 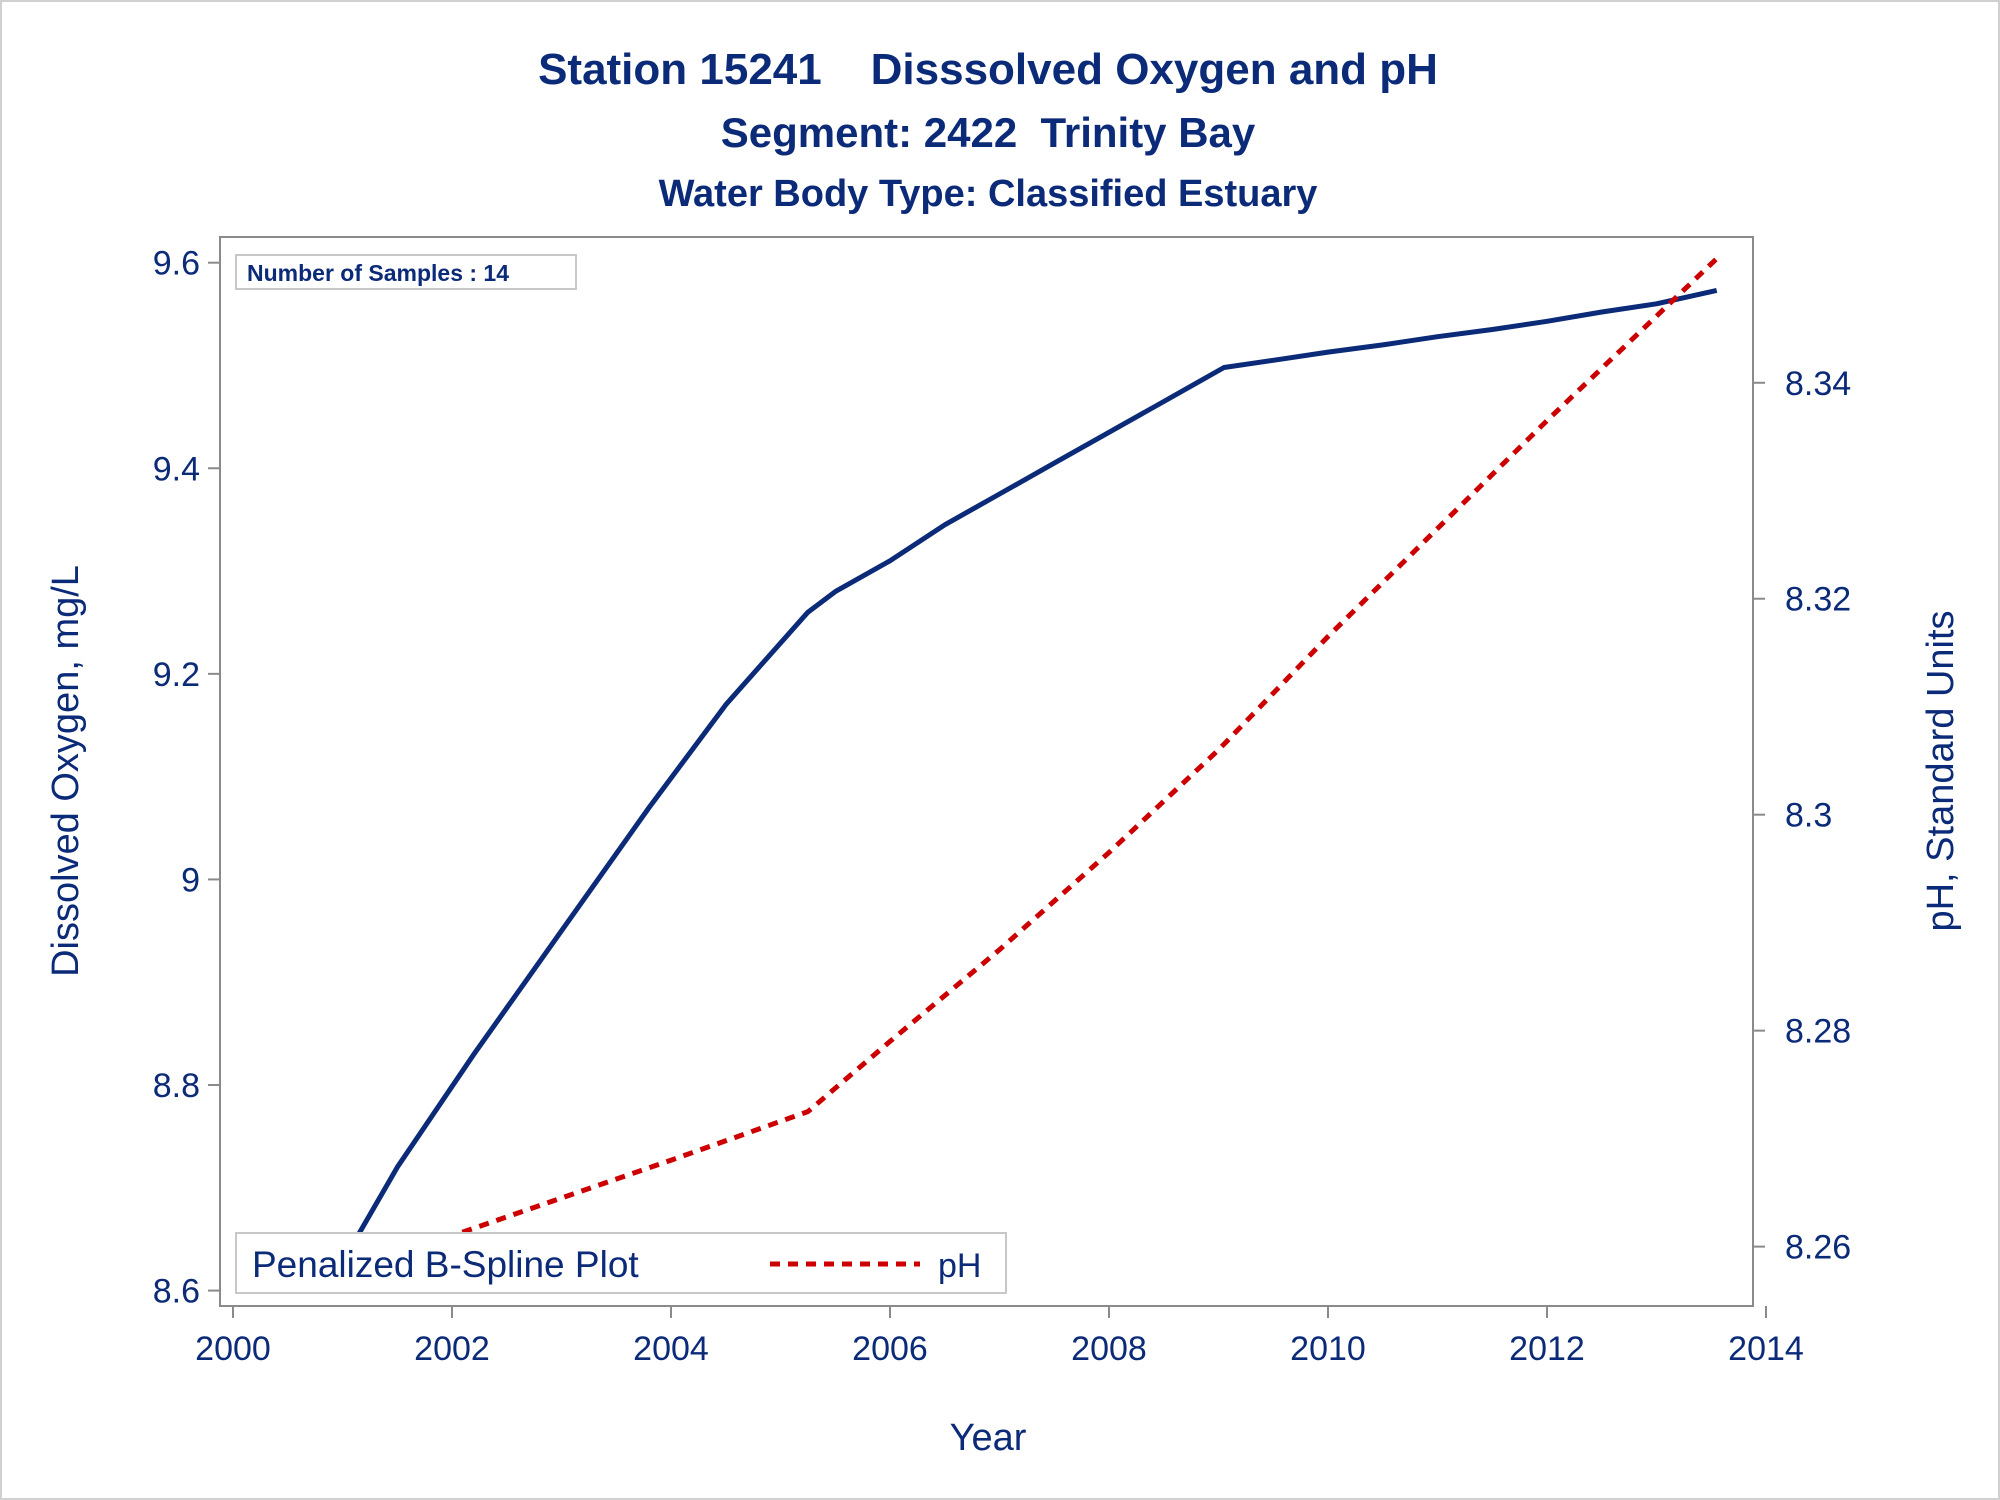 I want to click on x-tick-label: 2000, so click(x=233, y=1349).